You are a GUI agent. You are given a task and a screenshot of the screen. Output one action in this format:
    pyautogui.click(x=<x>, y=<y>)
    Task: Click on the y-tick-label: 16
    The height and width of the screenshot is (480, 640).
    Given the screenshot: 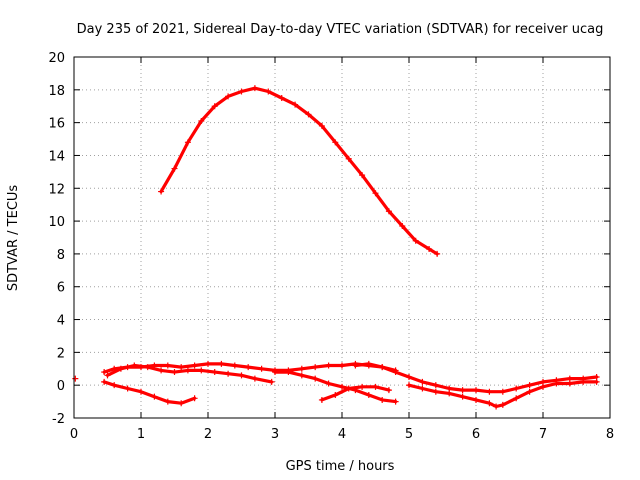 What is the action you would take?
    pyautogui.click(x=56, y=124)
    